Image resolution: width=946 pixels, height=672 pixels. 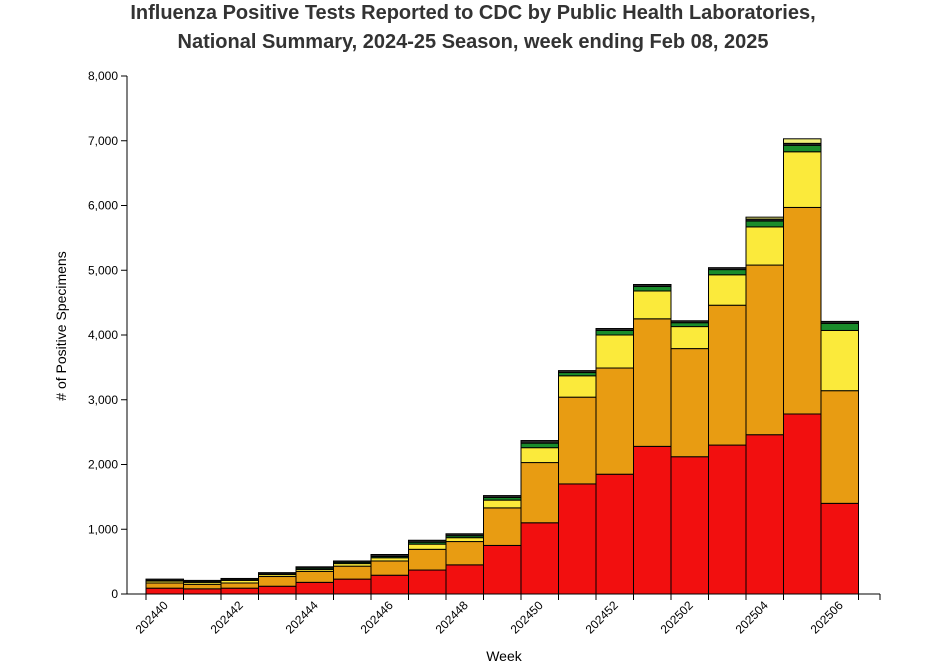 I want to click on bar-segment-202501-s2, so click(x=652, y=305).